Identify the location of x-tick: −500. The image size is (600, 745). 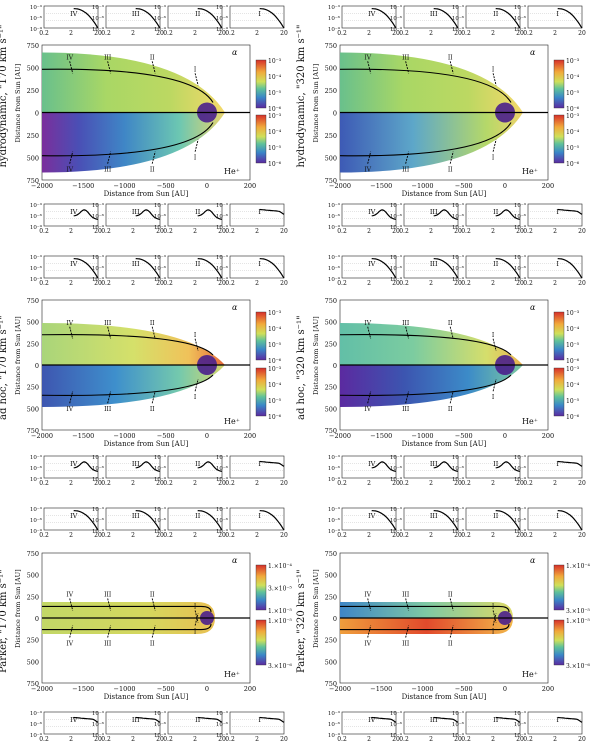
(166, 186).